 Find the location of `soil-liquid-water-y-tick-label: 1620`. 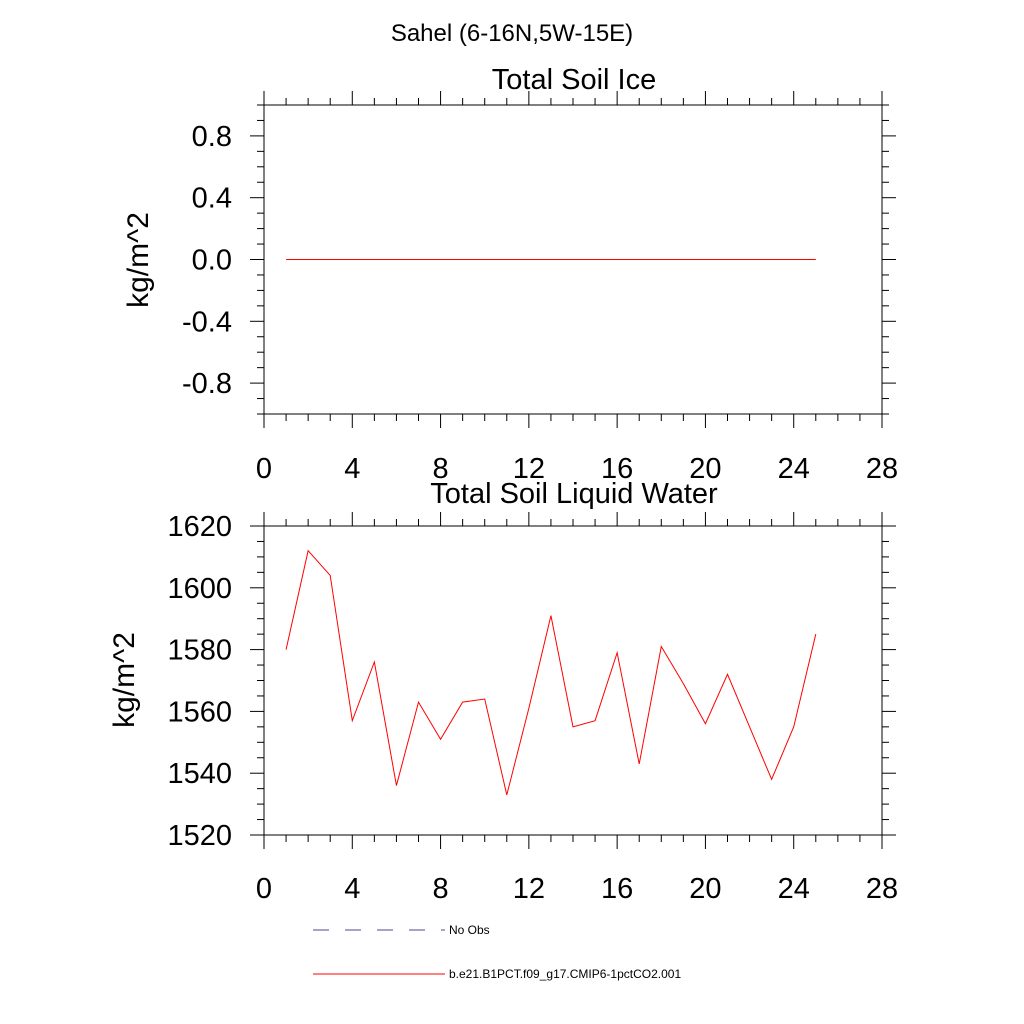

soil-liquid-water-y-tick-label: 1620 is located at coordinates (199, 527).